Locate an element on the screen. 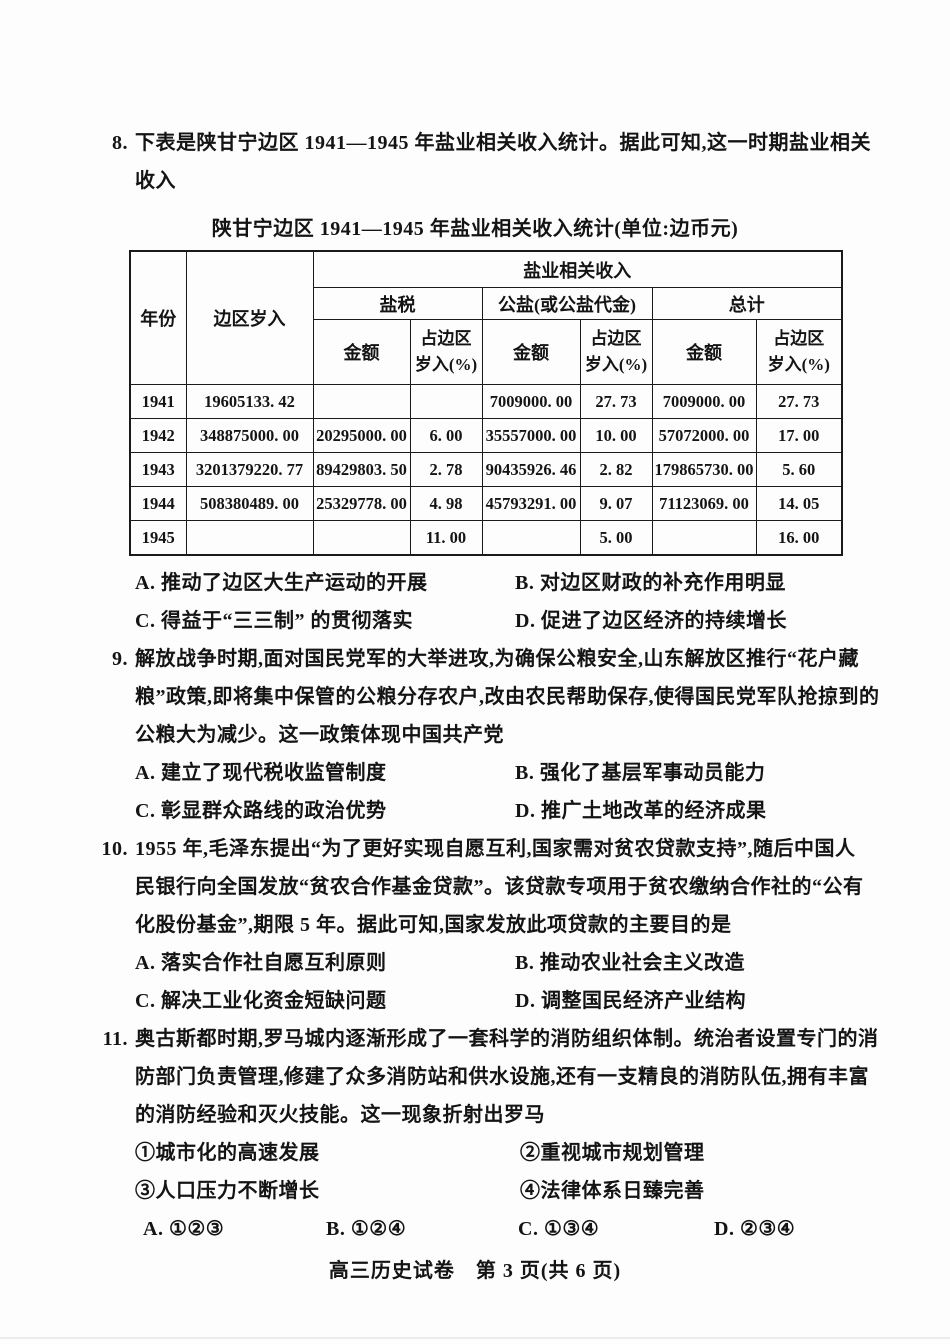 This screenshot has height=1344, width=950. cell-total-pct: 17. 00 is located at coordinates (799, 435).